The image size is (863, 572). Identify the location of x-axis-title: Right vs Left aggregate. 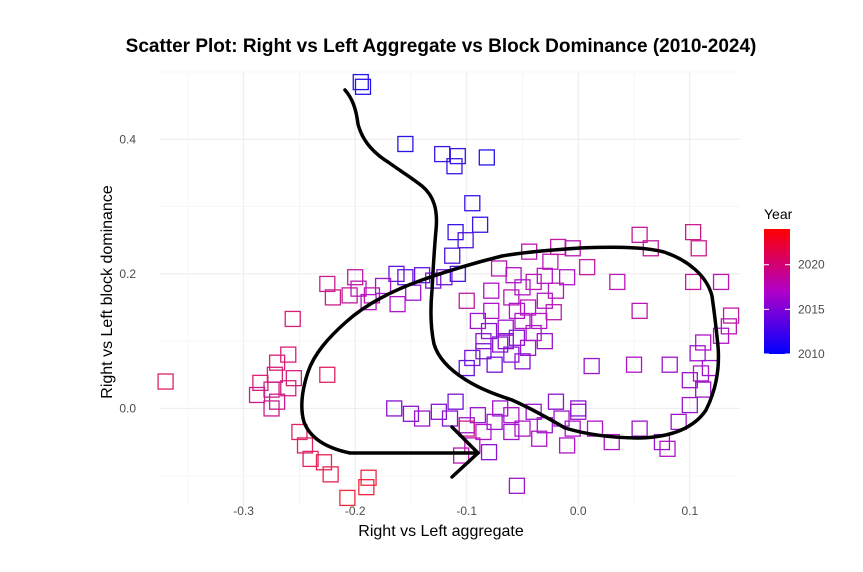
(441, 531).